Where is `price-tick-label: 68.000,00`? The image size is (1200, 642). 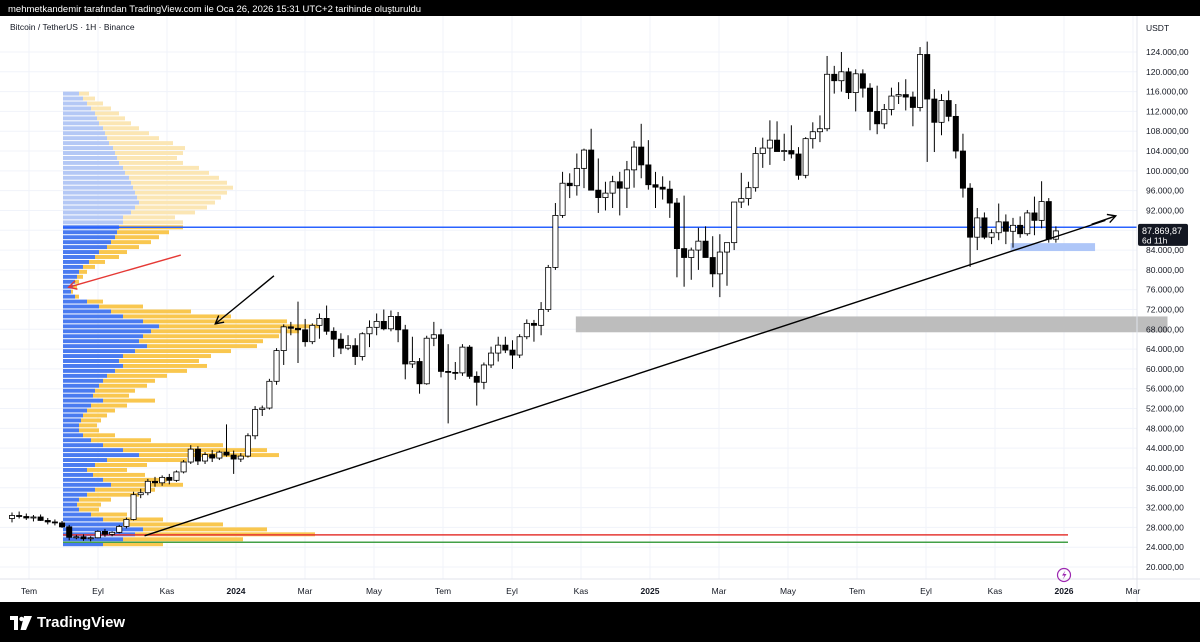 price-tick-label: 68.000,00 is located at coordinates (1165, 329).